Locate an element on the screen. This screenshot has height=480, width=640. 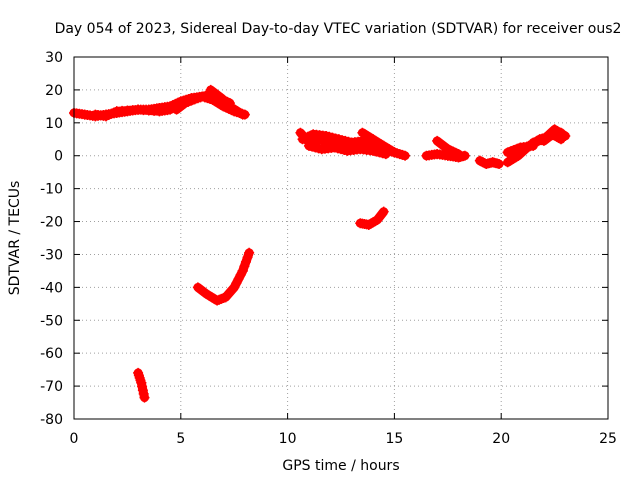
x-tick-label: 5 is located at coordinates (180, 439).